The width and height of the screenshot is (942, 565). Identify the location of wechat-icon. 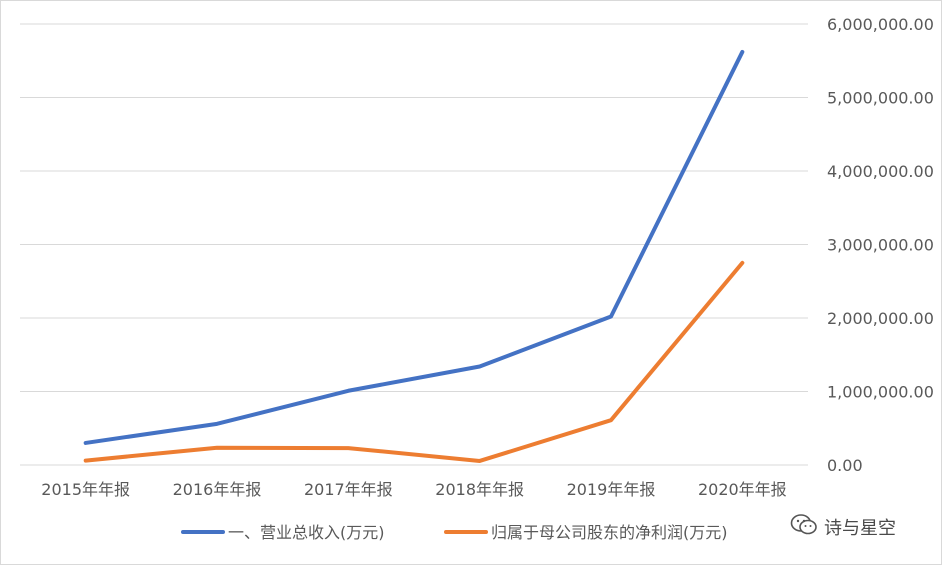
(804, 527).